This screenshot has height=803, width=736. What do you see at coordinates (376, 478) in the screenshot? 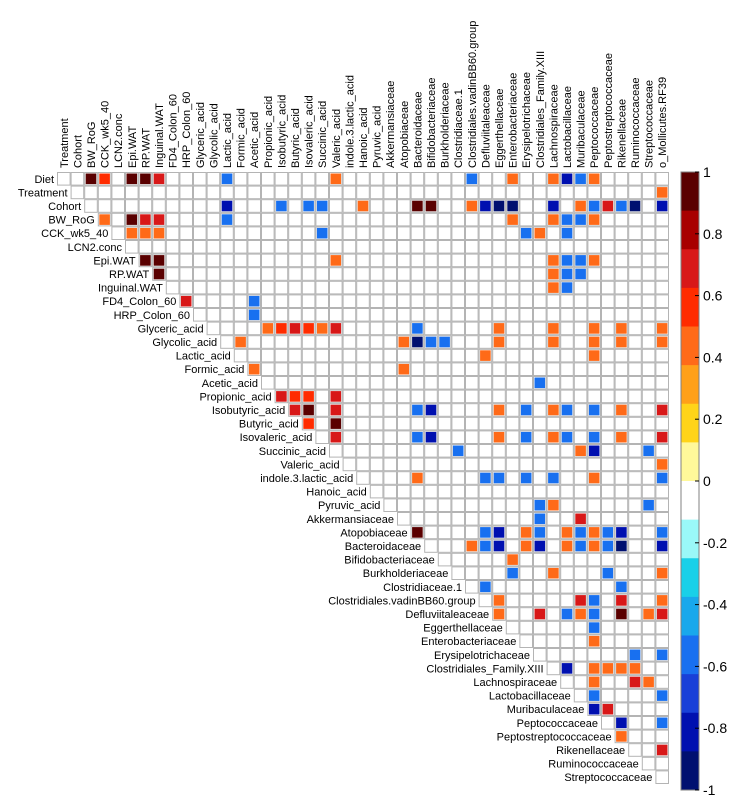
I see `heatmap-cell-indole-3-lactic-acid-pyruvic-acid` at bounding box center [376, 478].